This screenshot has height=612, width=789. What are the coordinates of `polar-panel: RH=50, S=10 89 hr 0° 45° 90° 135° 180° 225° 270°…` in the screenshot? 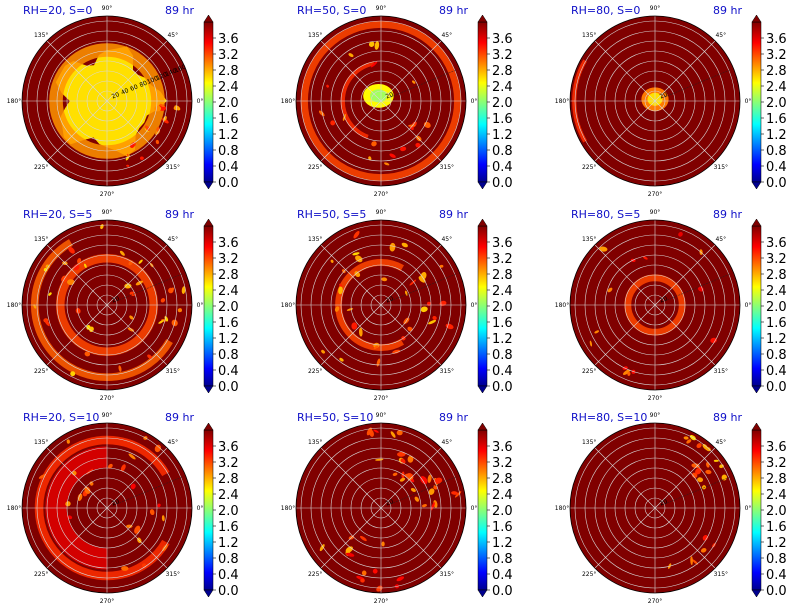 It's located at (397, 508).